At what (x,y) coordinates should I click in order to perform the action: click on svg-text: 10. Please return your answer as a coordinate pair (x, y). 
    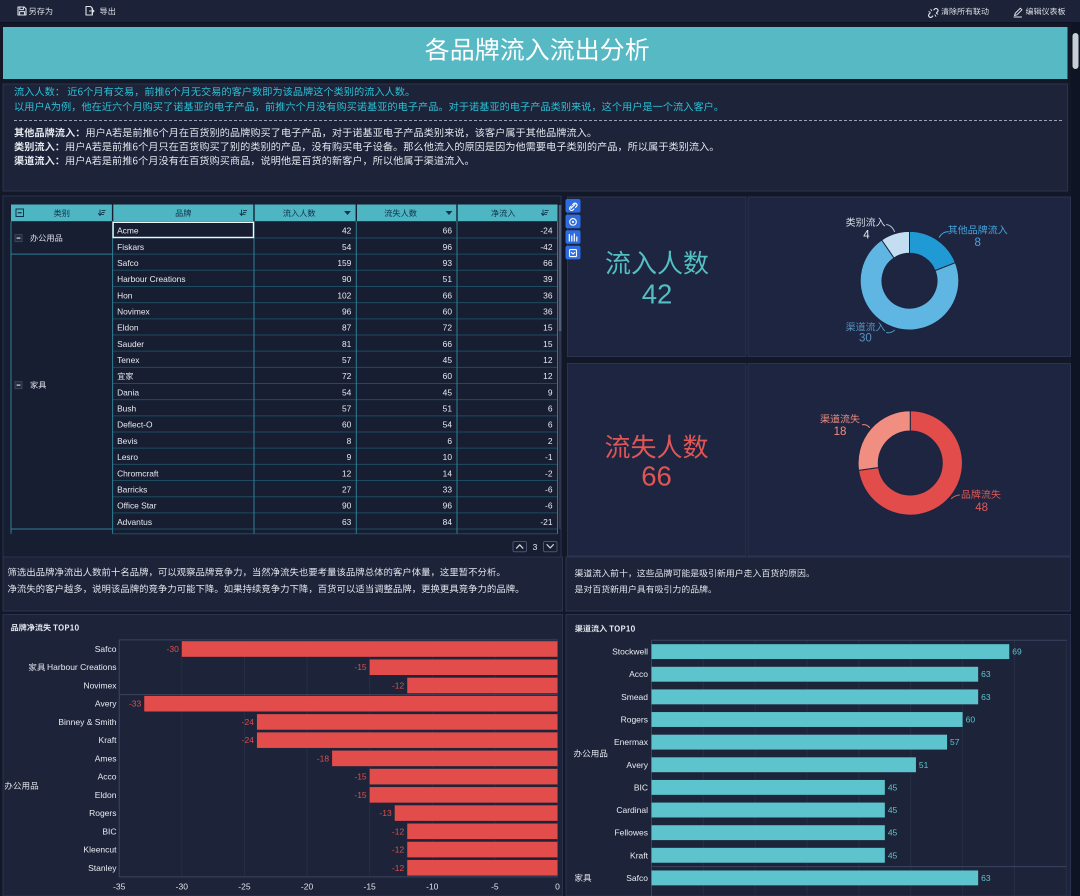
    Looking at the image, I should click on (448, 457).